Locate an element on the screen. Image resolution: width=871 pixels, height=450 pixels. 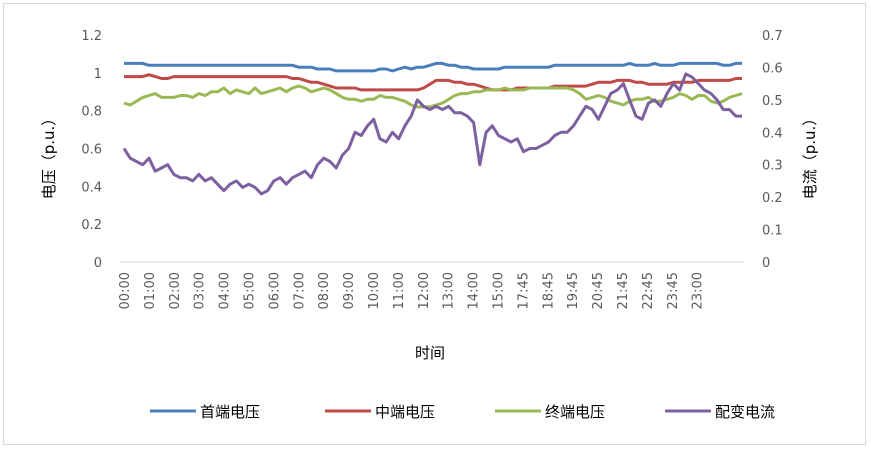
x-tick-label: 02:00 is located at coordinates (175, 290).